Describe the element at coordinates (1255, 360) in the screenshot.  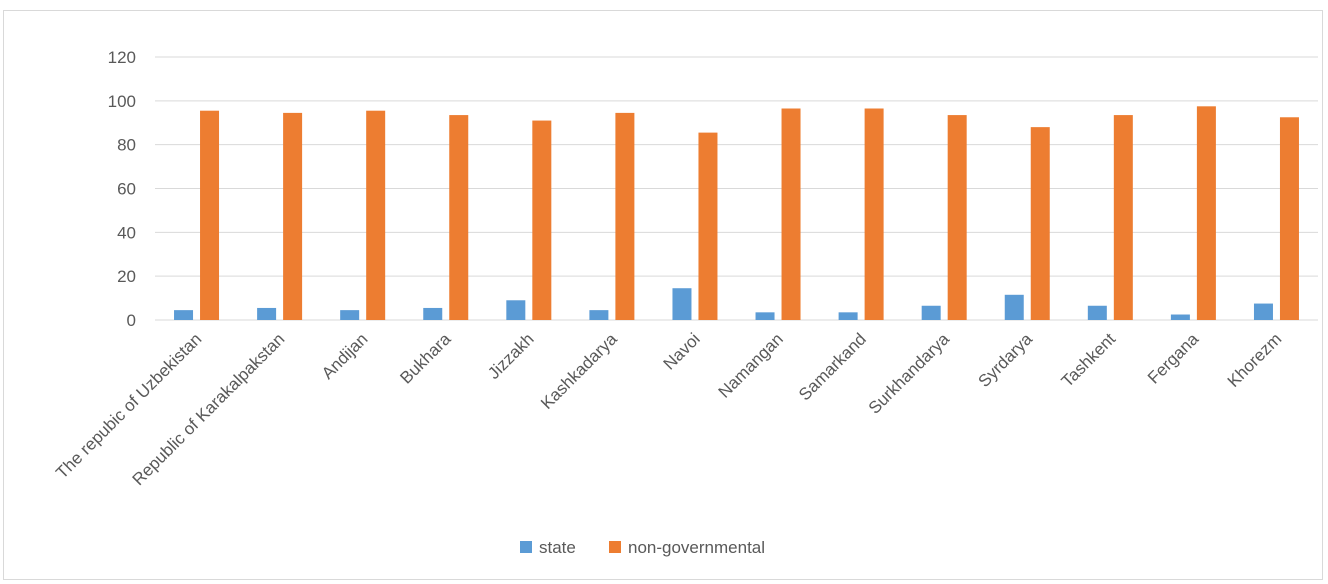
I see `x-tick-label: Khorezm` at that location.